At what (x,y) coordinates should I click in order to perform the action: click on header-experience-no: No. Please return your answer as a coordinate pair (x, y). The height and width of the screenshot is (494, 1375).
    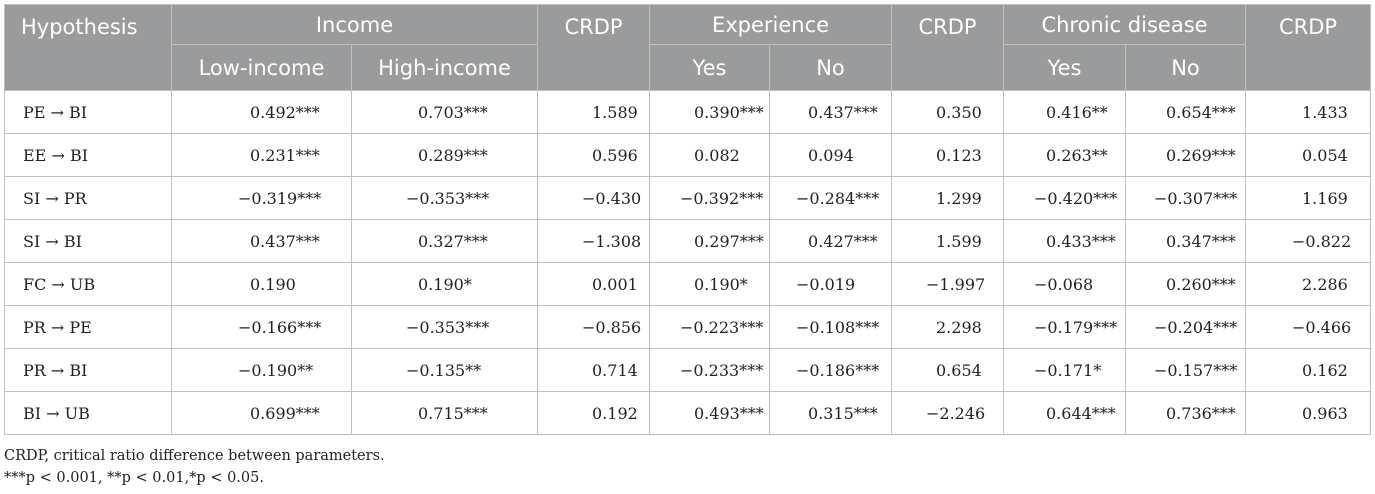
    Looking at the image, I should click on (830, 67).